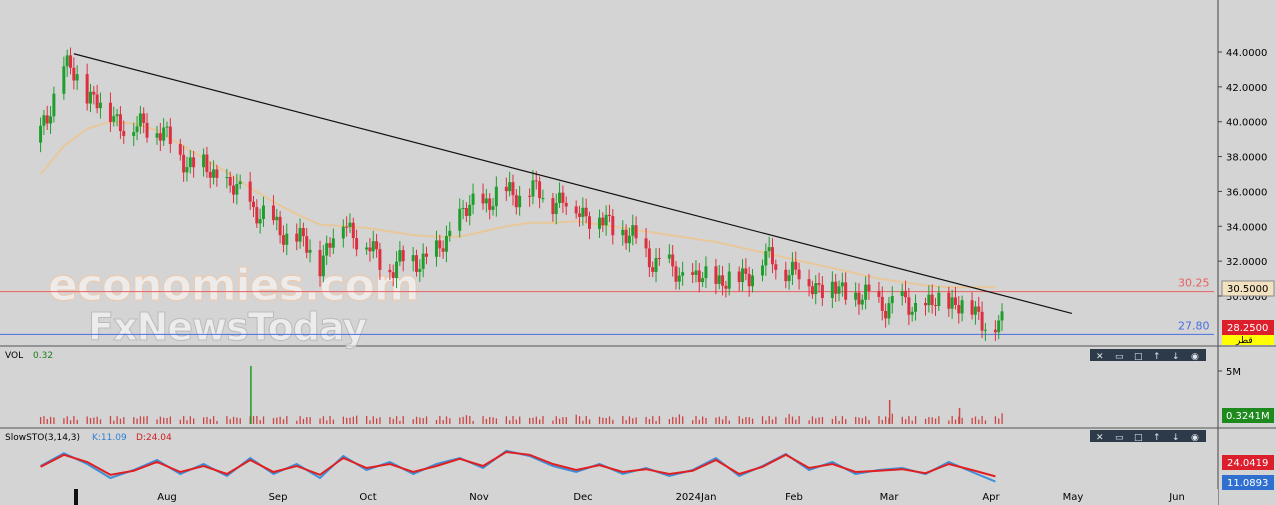 The width and height of the screenshot is (1276, 505). I want to click on time-axis-labels: Aug Sep Oct Nov Dec 2024Jan Feb Mar Apr May Jun, so click(671, 497).